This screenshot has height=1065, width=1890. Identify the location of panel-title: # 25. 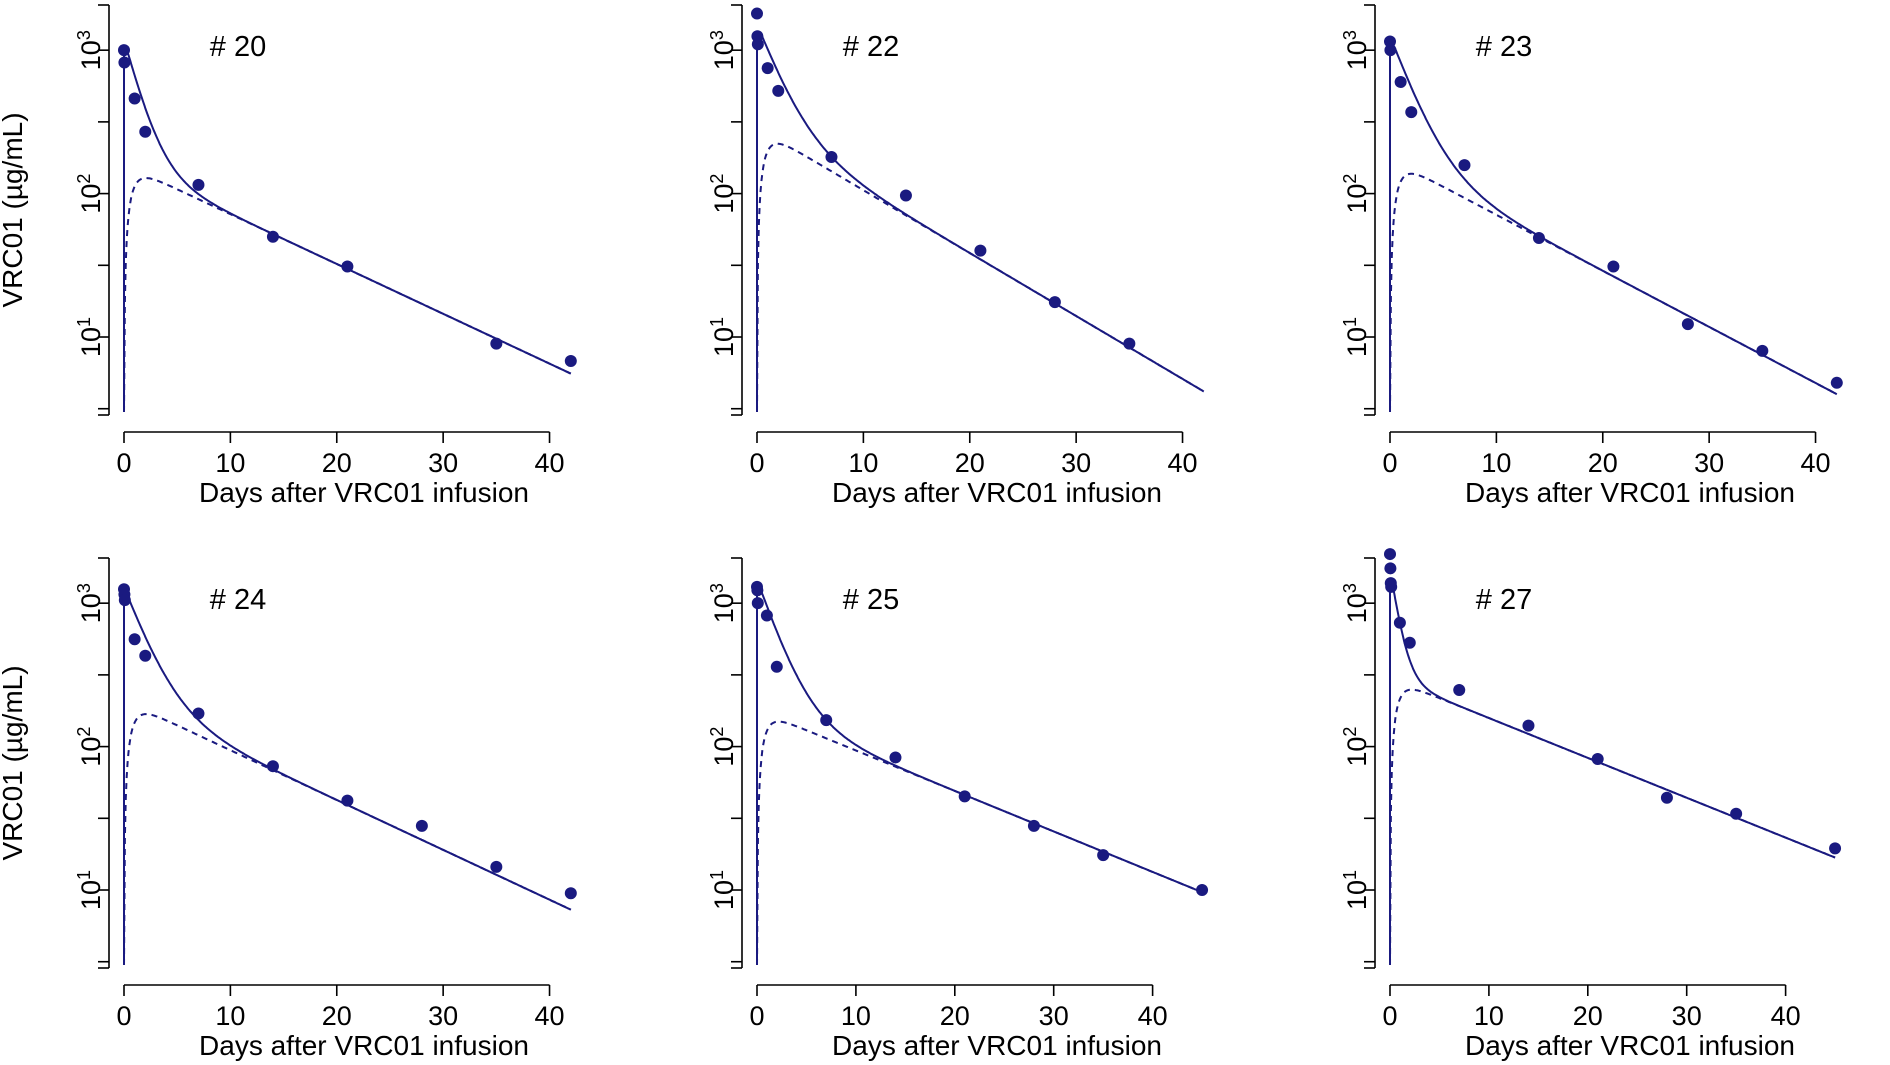
(871, 600).